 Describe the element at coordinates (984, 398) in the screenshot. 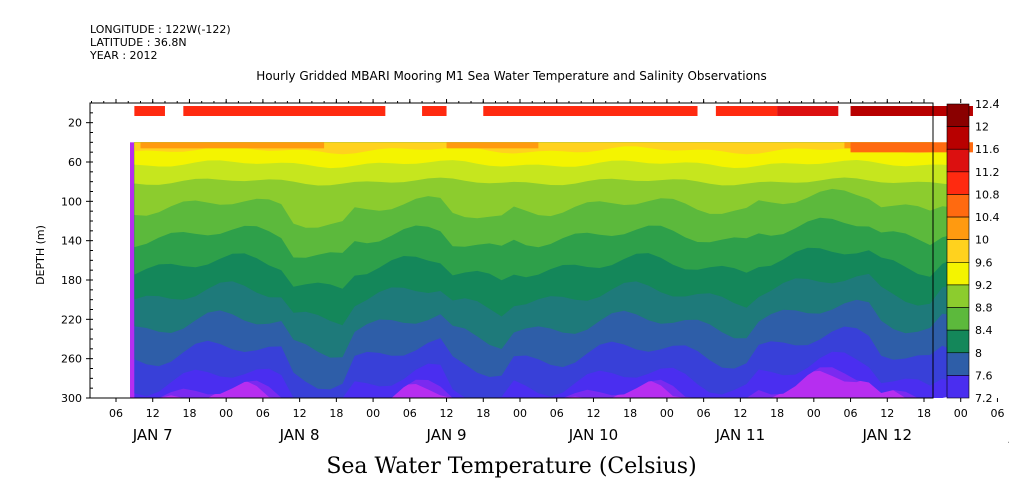

I see `colorbar-label: 7.2` at that location.